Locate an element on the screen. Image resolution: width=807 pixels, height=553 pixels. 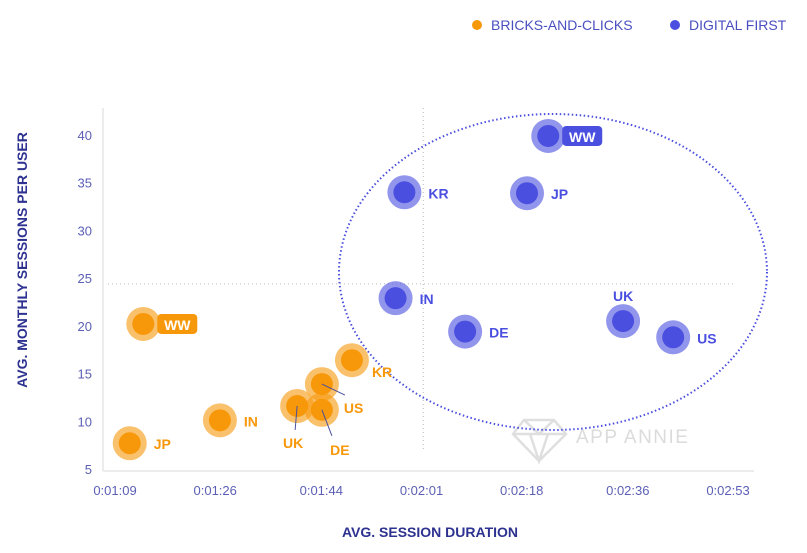
x-axis-label: AVG. SESSION DURATION is located at coordinates (430, 532).